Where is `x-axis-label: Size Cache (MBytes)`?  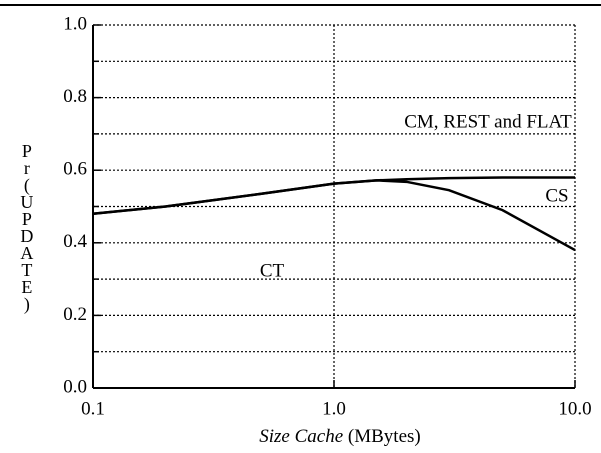
x-axis-label: Size Cache (MBytes) is located at coordinates (339, 436).